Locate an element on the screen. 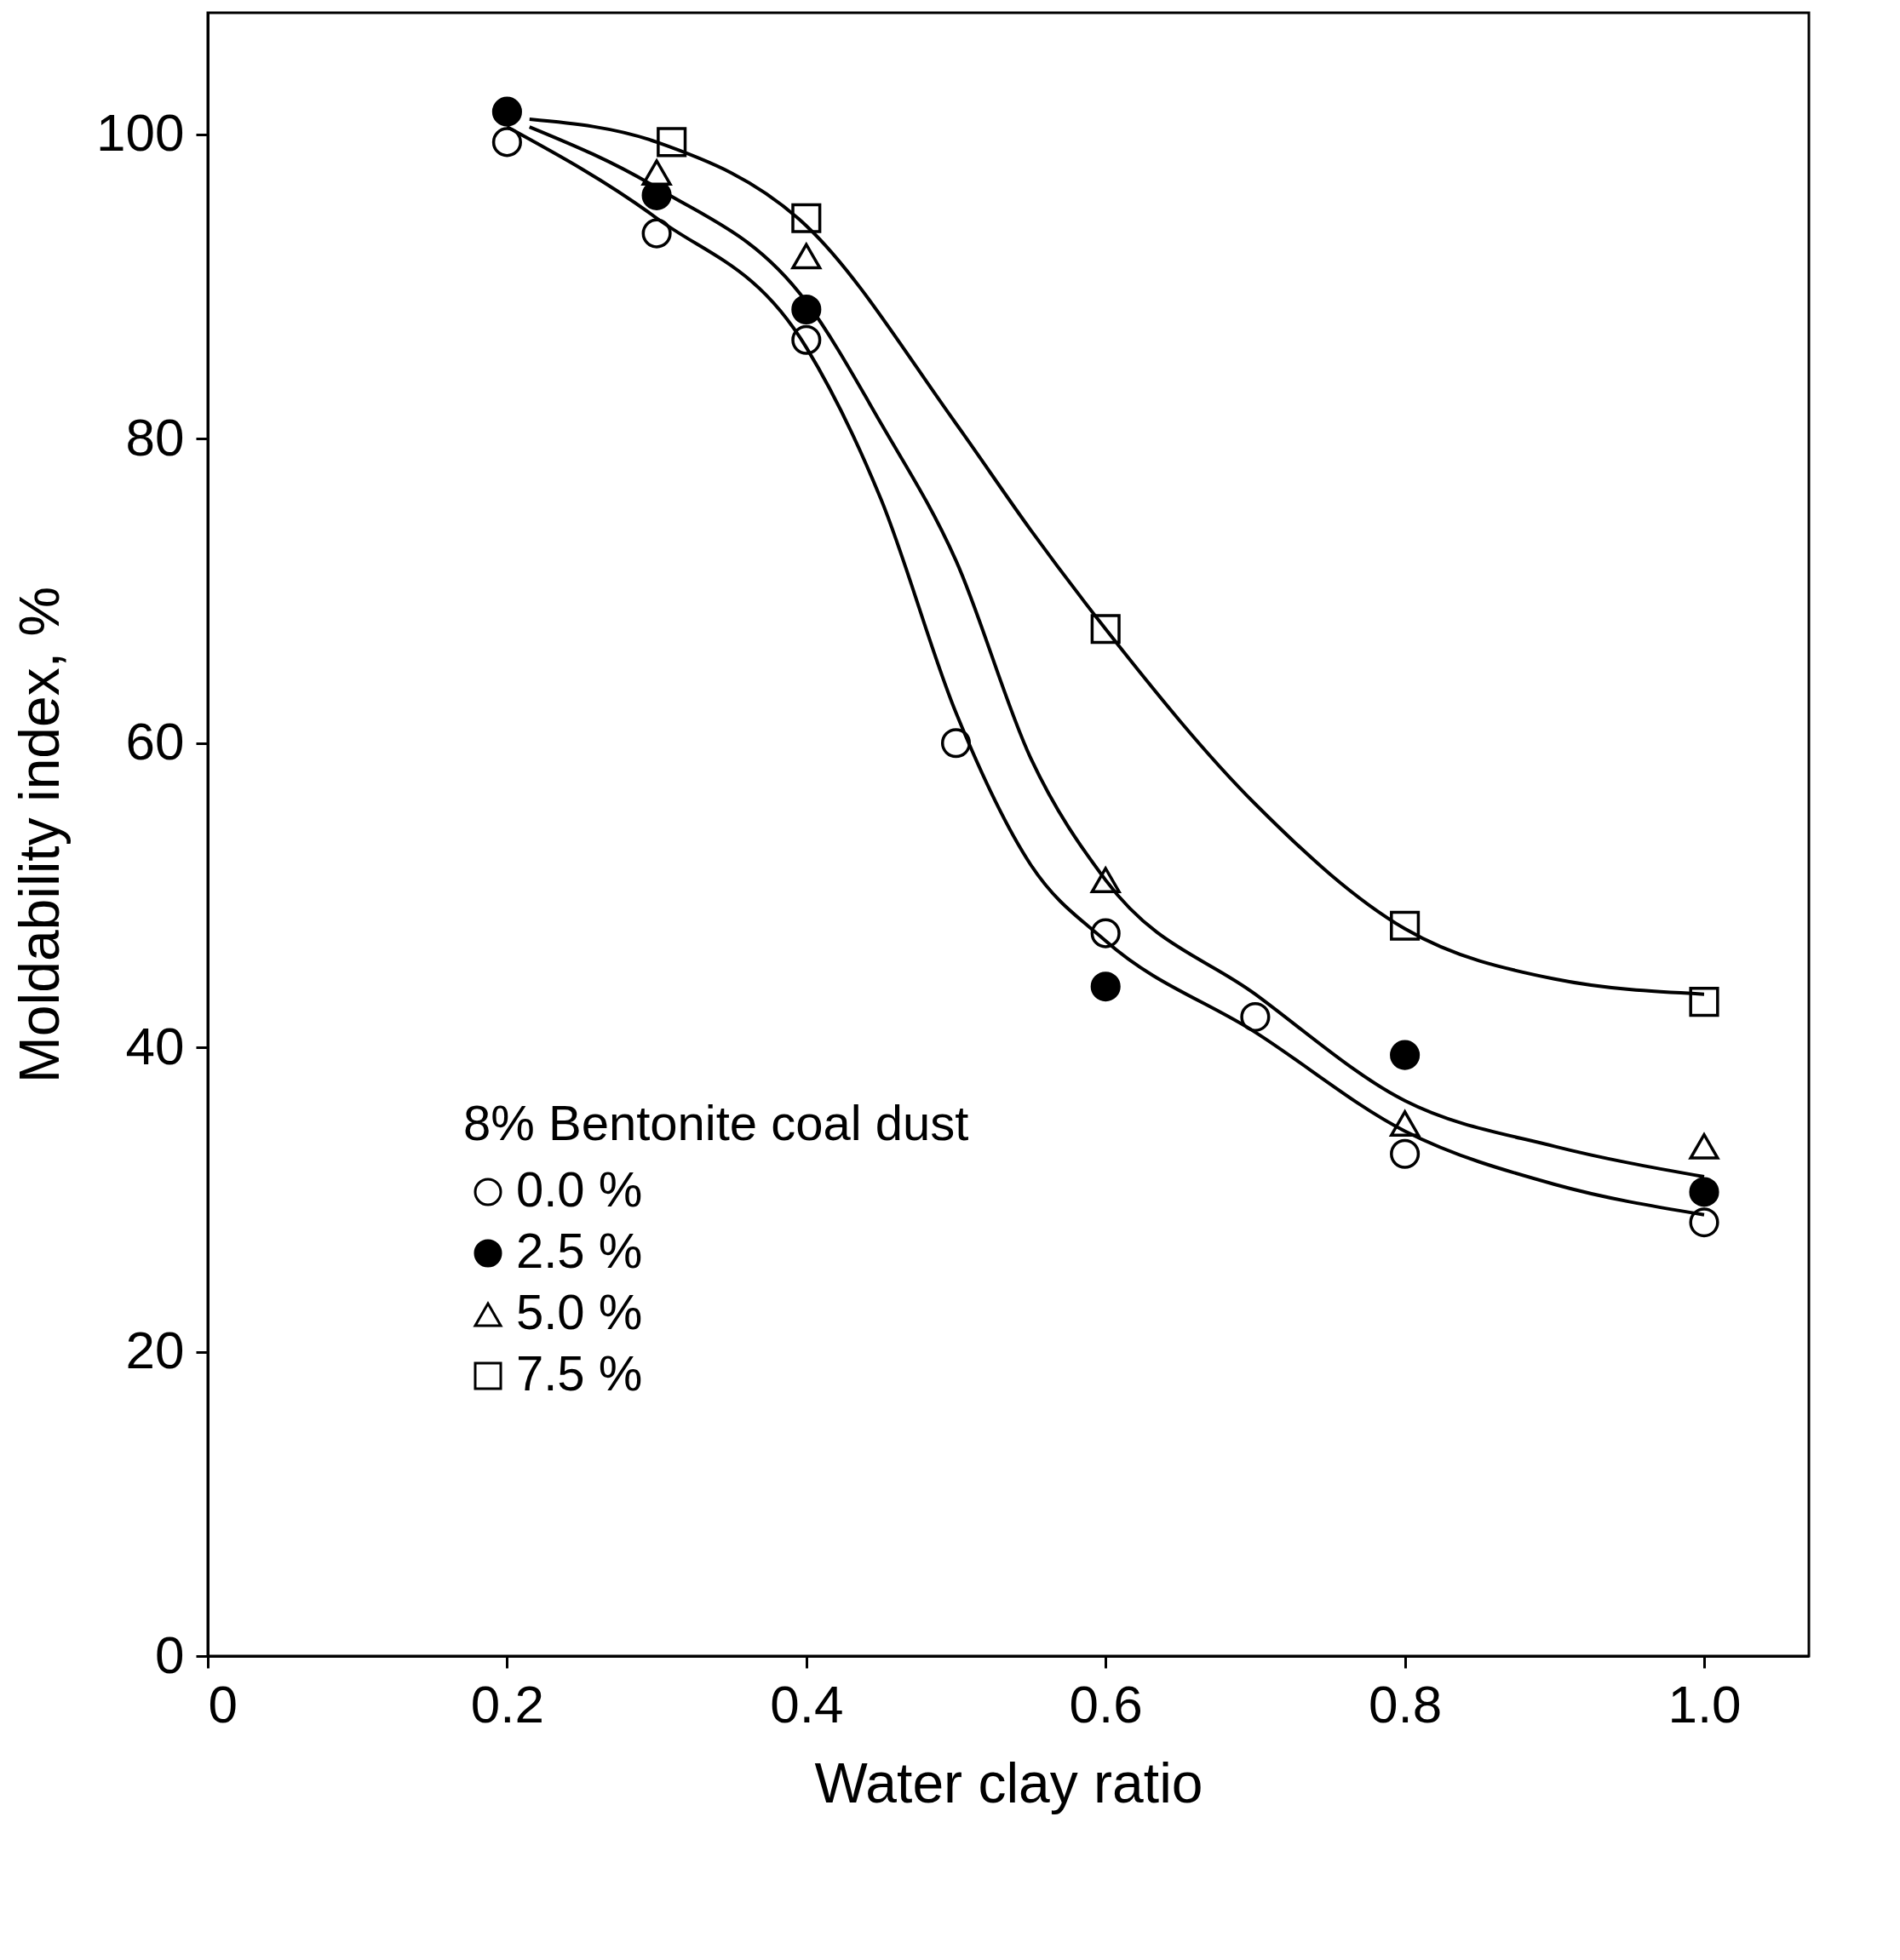  x-tick-label: 0.4 is located at coordinates (807, 1704).